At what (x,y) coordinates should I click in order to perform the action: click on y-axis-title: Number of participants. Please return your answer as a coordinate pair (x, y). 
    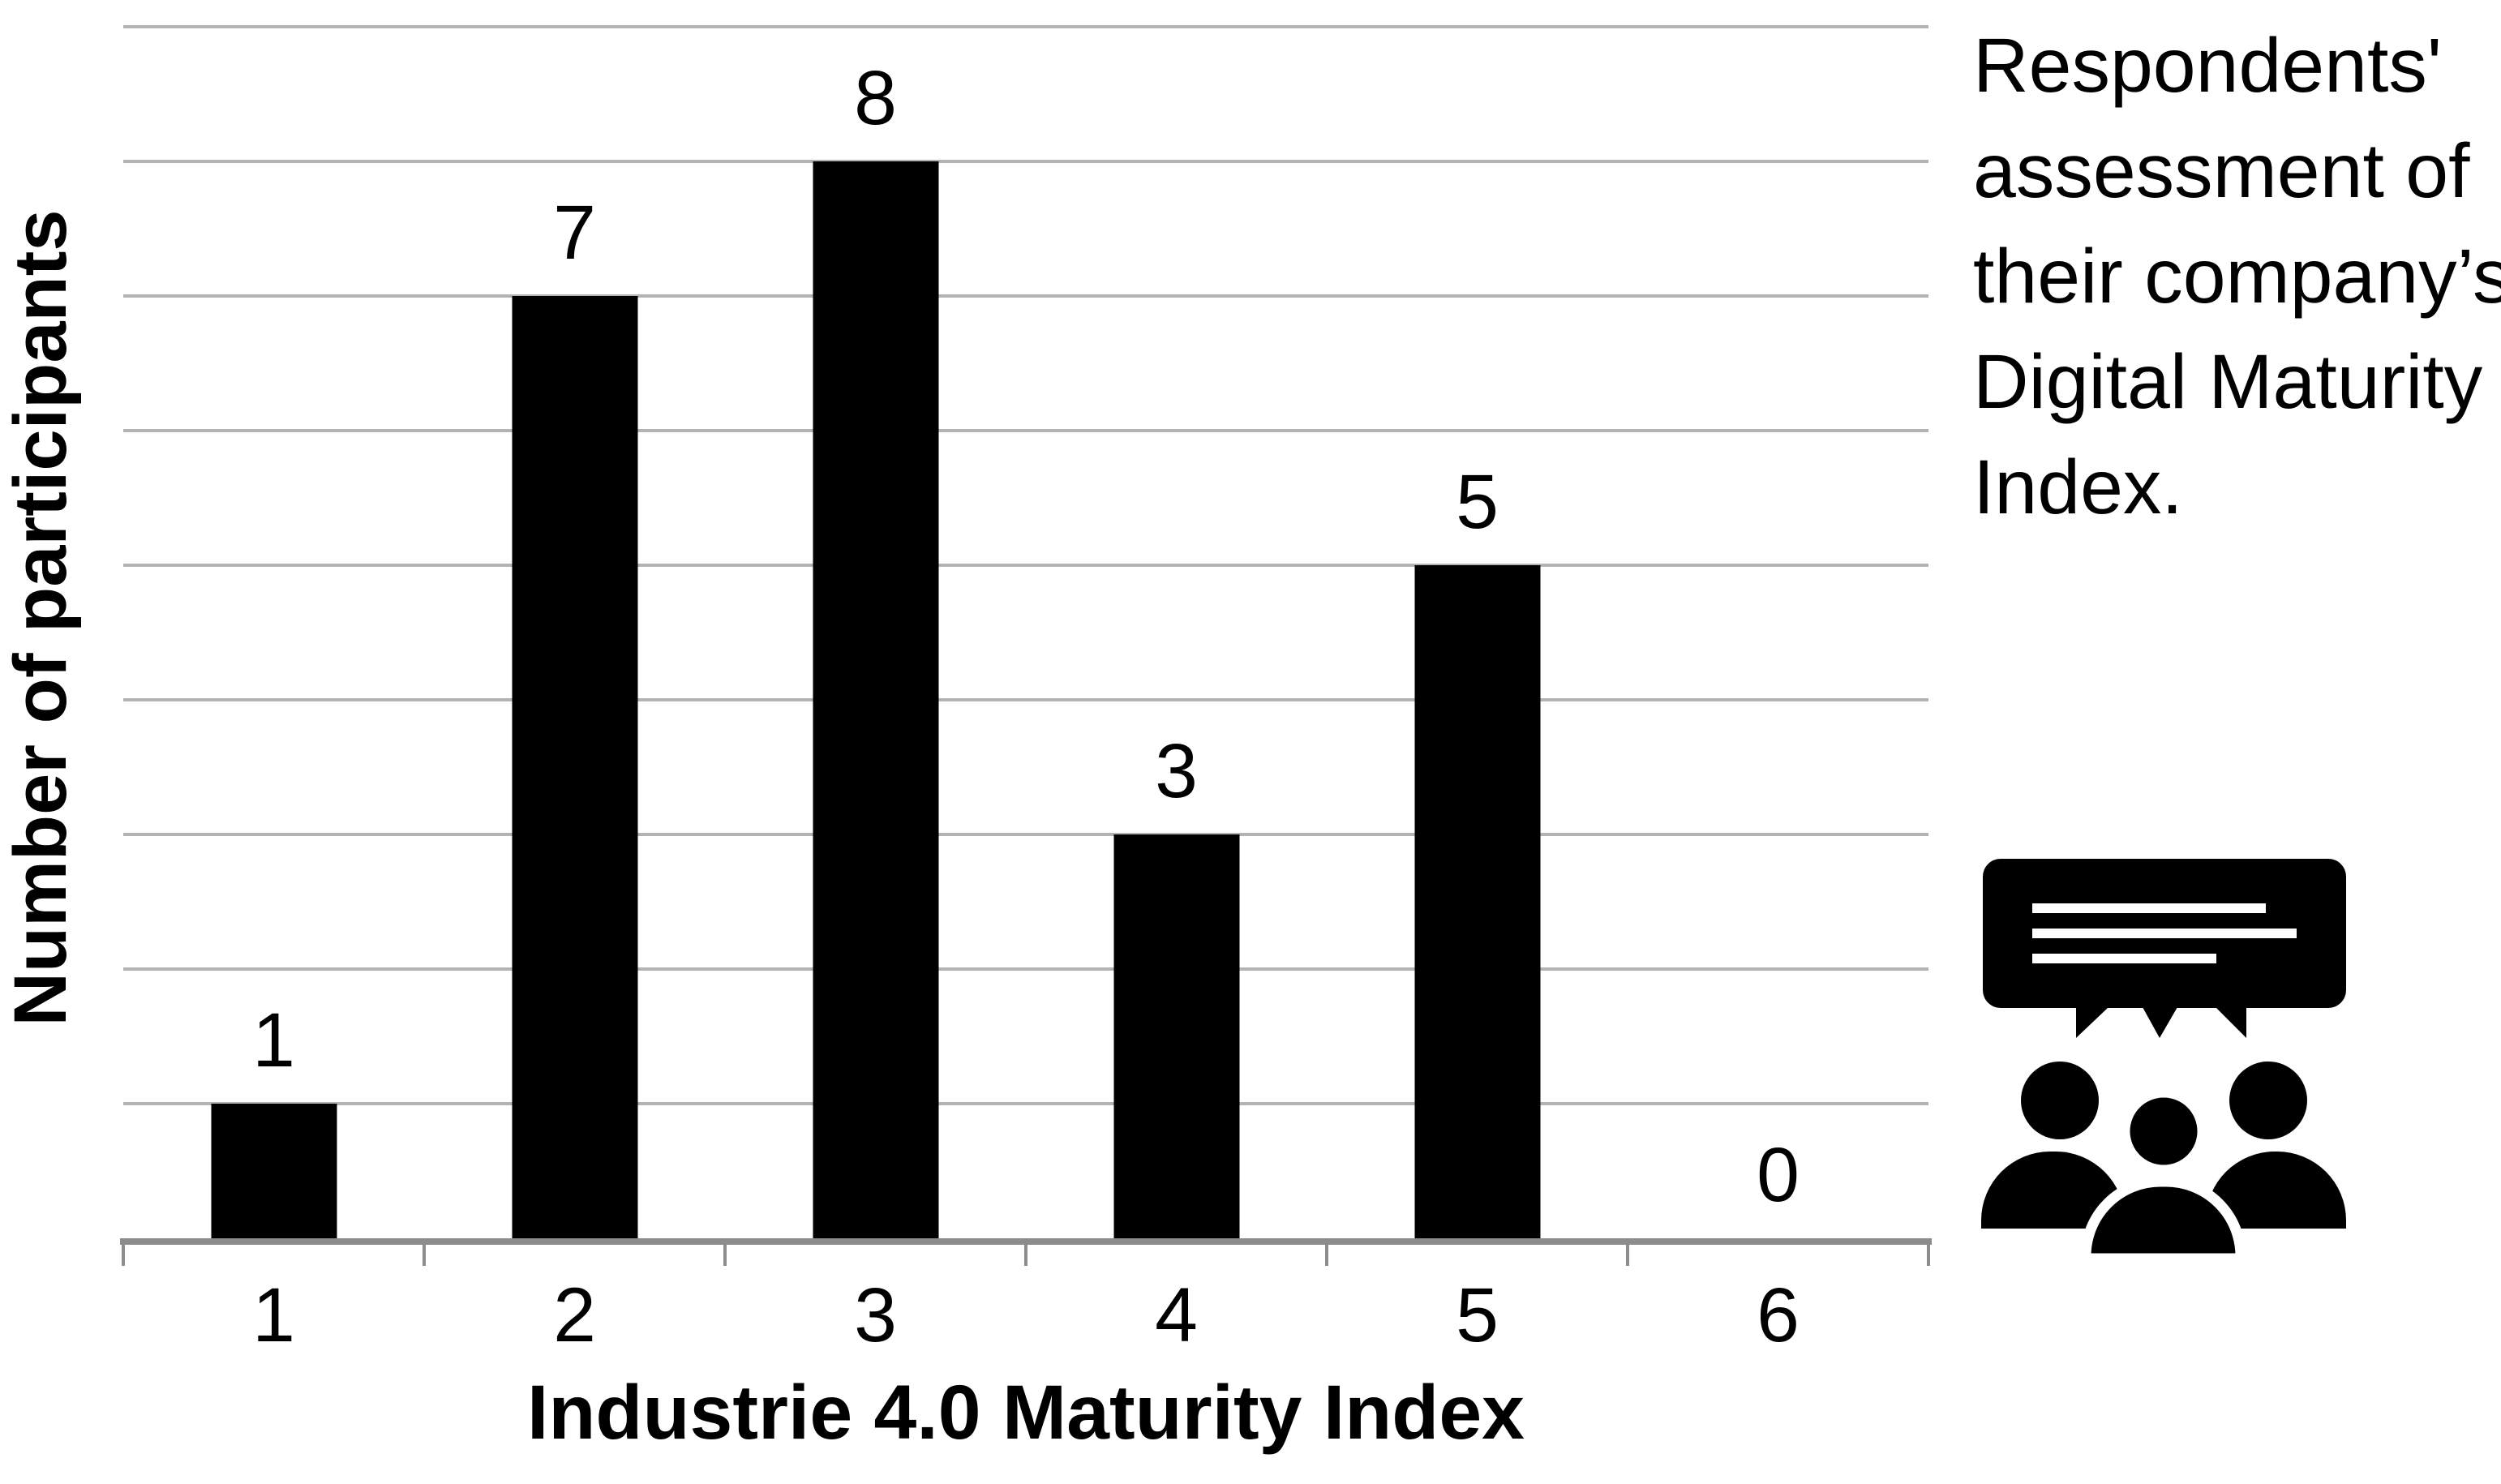
    Looking at the image, I should click on (41, 618).